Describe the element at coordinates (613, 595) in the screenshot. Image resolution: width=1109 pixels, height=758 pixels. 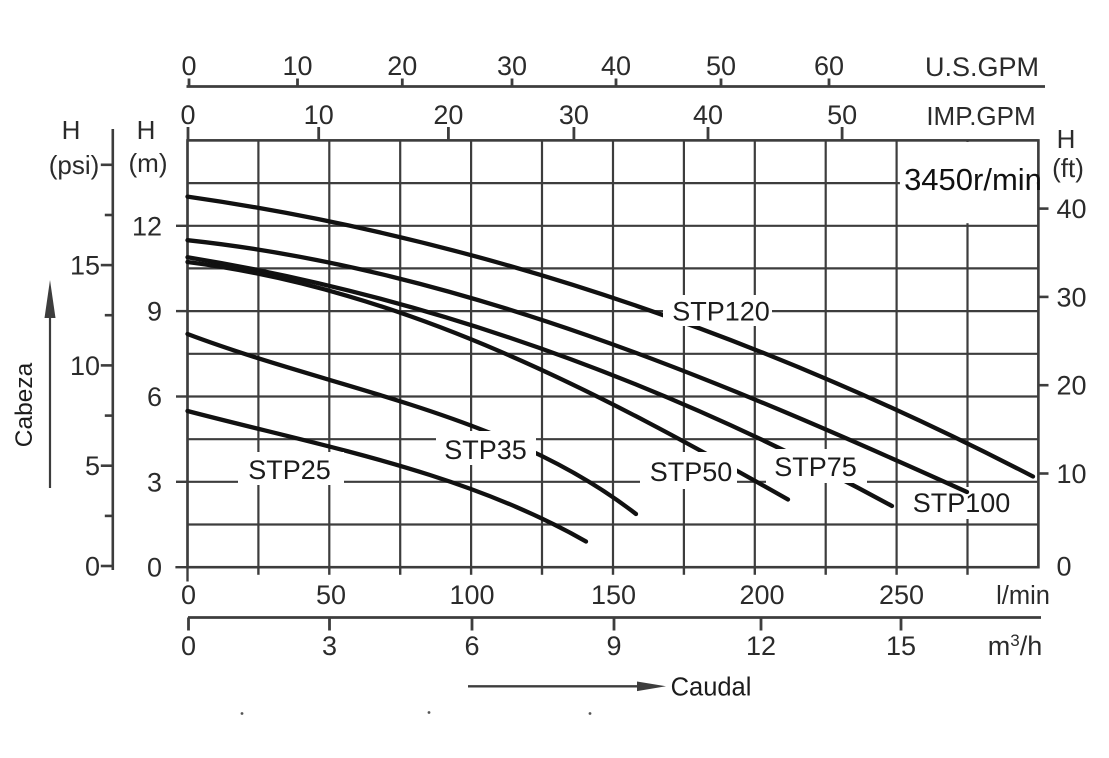
I see `svg-text: 150` at that location.